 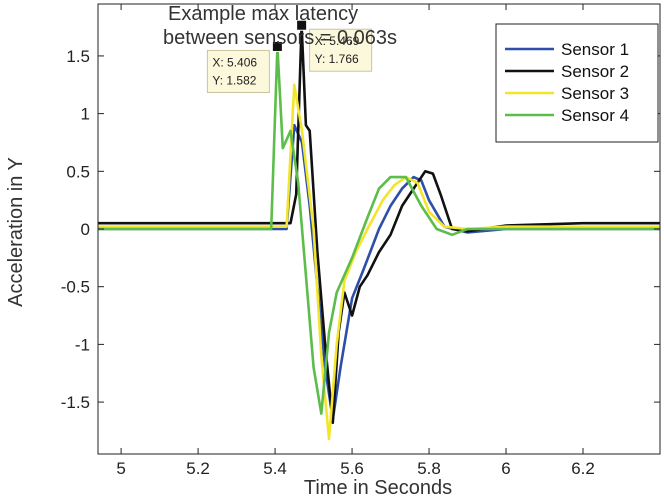 I want to click on y-axis-title: Acceleration in Y, so click(x=16, y=232).